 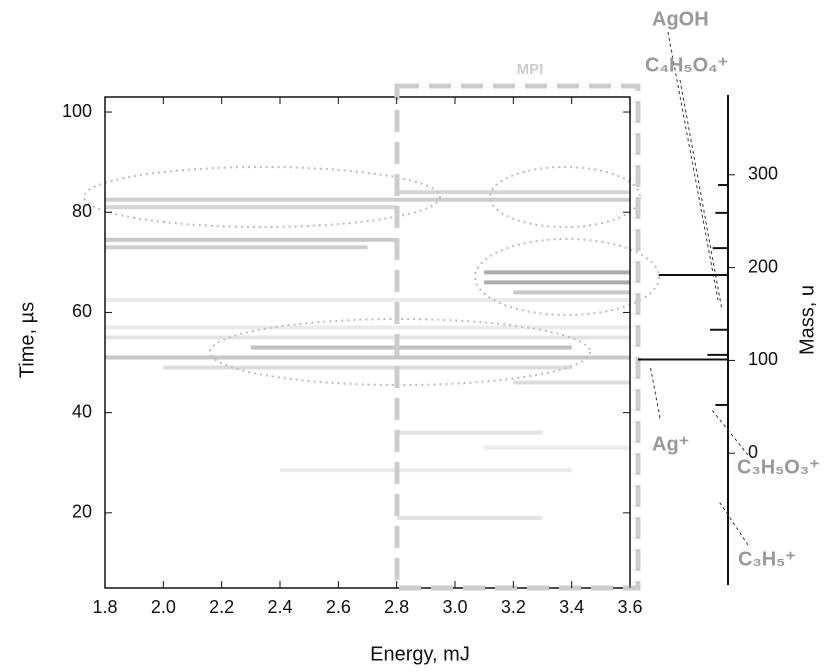 I want to click on peak-label: AgOH, so click(x=680, y=19).